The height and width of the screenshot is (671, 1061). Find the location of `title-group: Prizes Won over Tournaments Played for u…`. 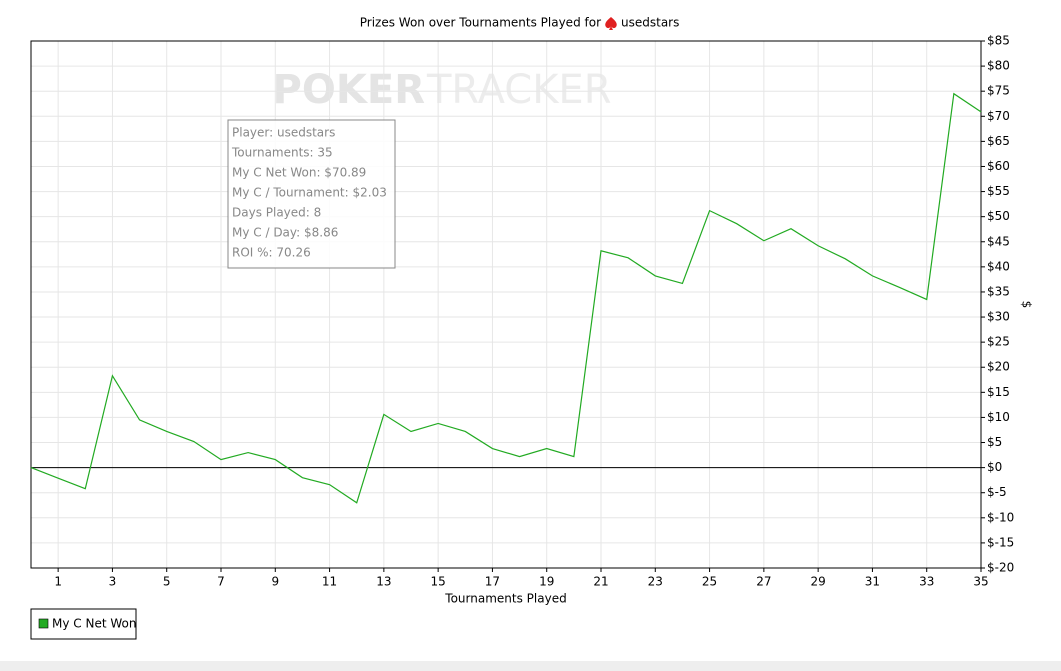

title-group: Prizes Won over Tournaments Played for u… is located at coordinates (519, 23).